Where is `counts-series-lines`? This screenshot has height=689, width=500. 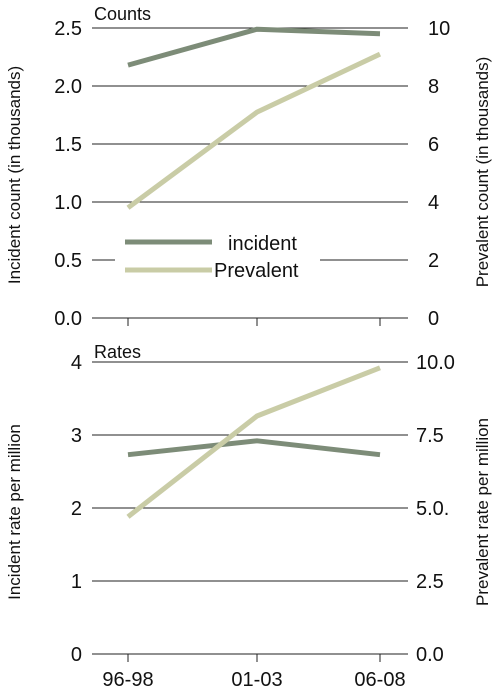
counts-series-lines is located at coordinates (254, 118).